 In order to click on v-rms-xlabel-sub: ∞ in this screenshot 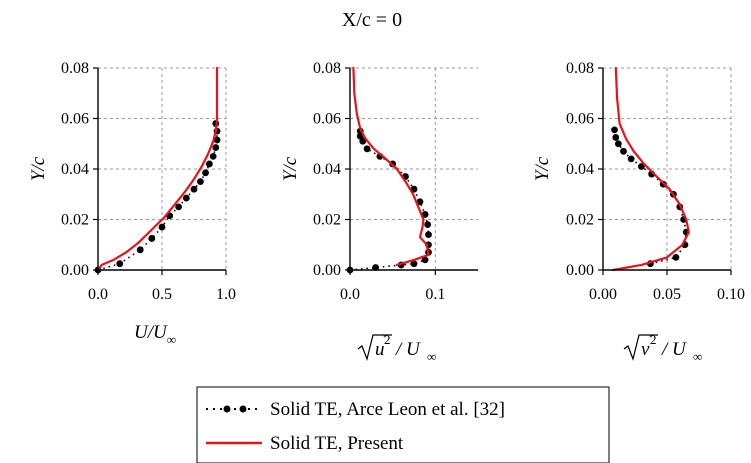, I will do `click(697, 356)`.